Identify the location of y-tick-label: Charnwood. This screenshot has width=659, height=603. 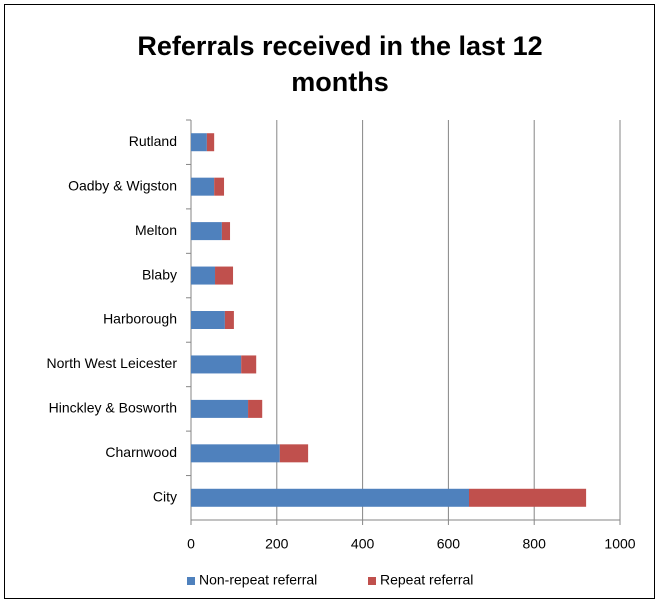
(141, 452).